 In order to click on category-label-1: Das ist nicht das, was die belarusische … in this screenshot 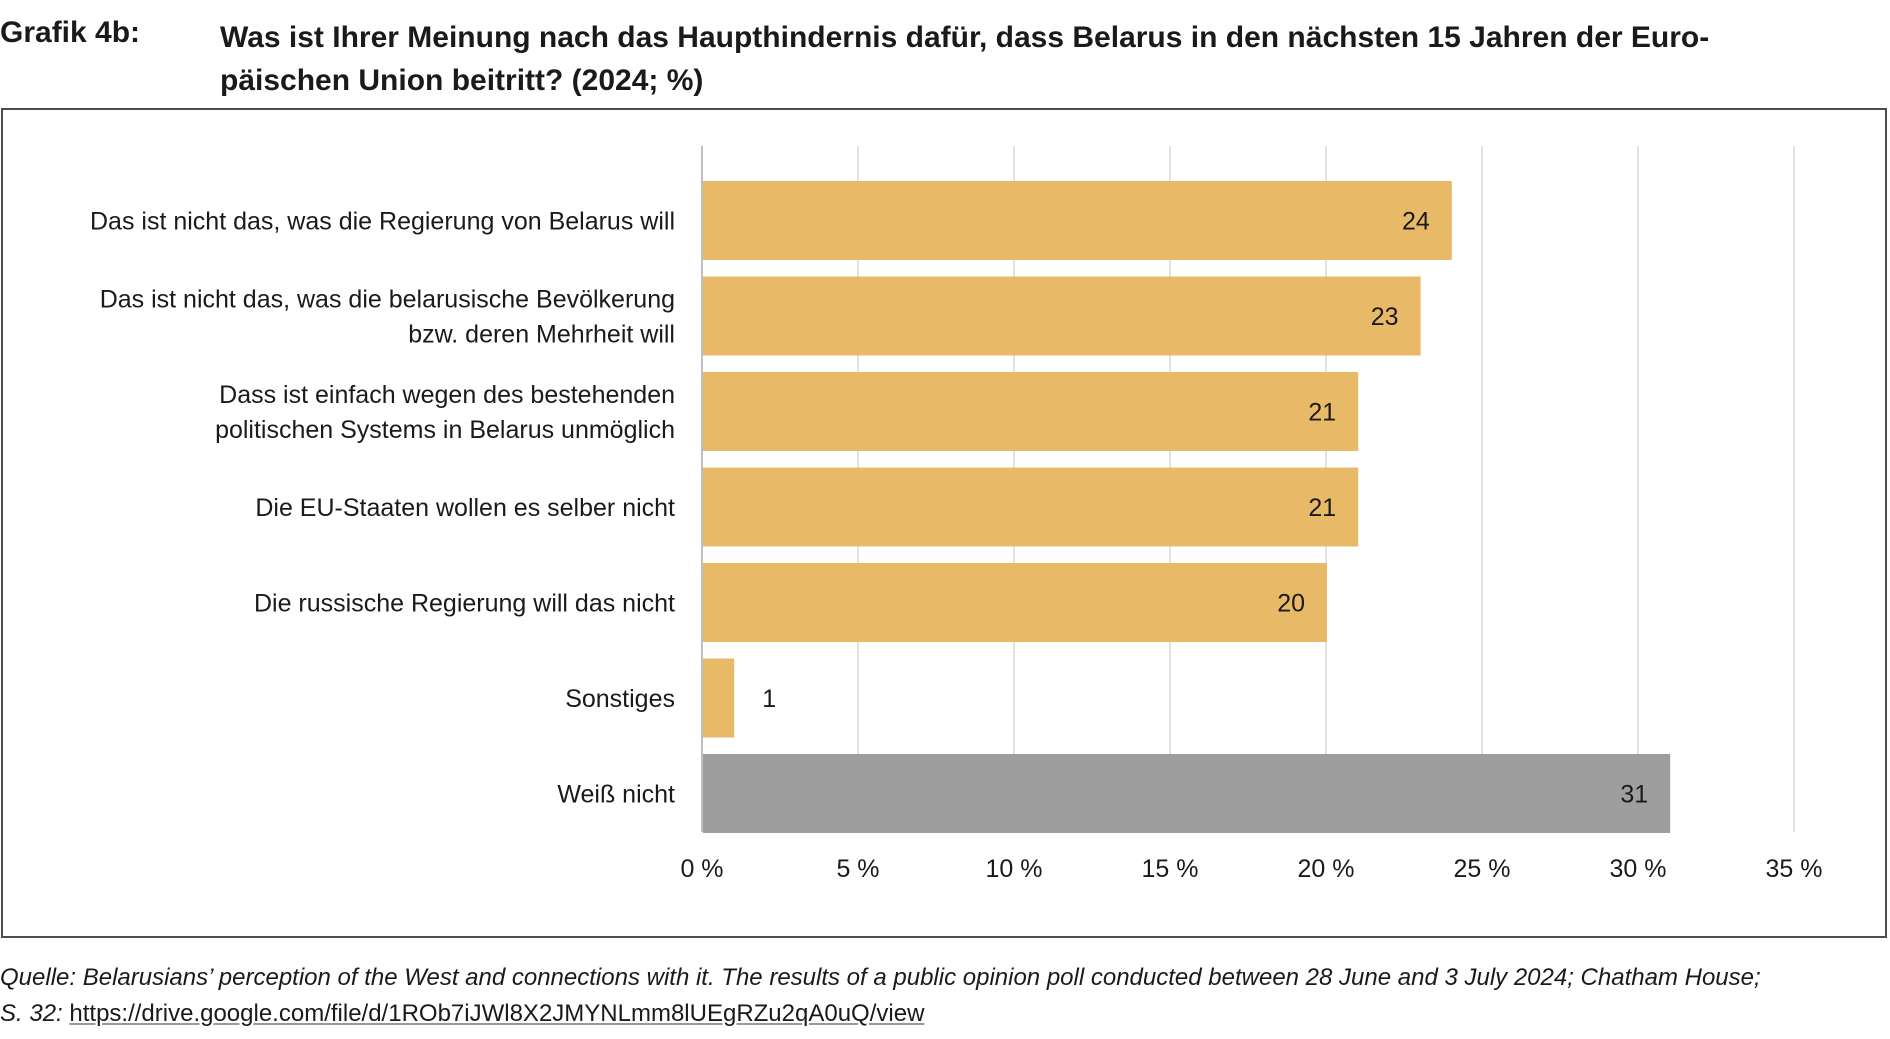, I will do `click(387, 317)`.